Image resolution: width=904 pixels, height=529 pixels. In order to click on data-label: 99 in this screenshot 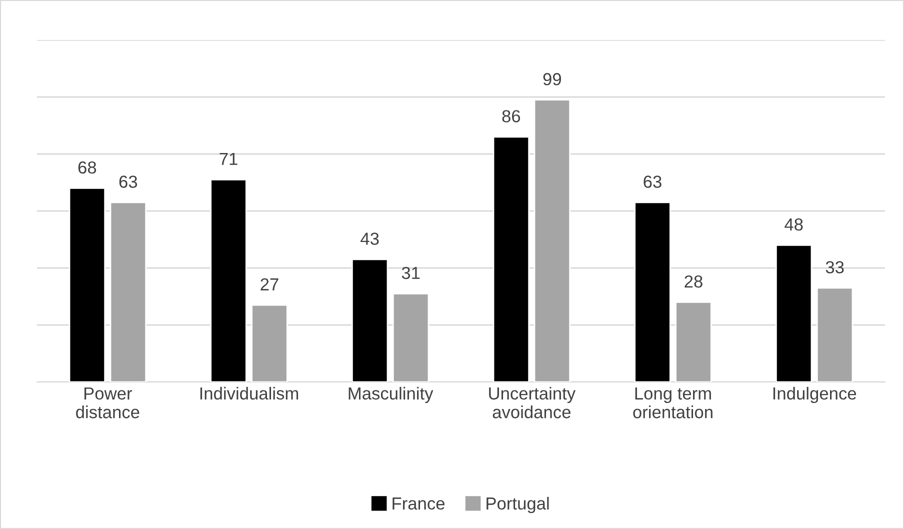, I will do `click(552, 79)`.